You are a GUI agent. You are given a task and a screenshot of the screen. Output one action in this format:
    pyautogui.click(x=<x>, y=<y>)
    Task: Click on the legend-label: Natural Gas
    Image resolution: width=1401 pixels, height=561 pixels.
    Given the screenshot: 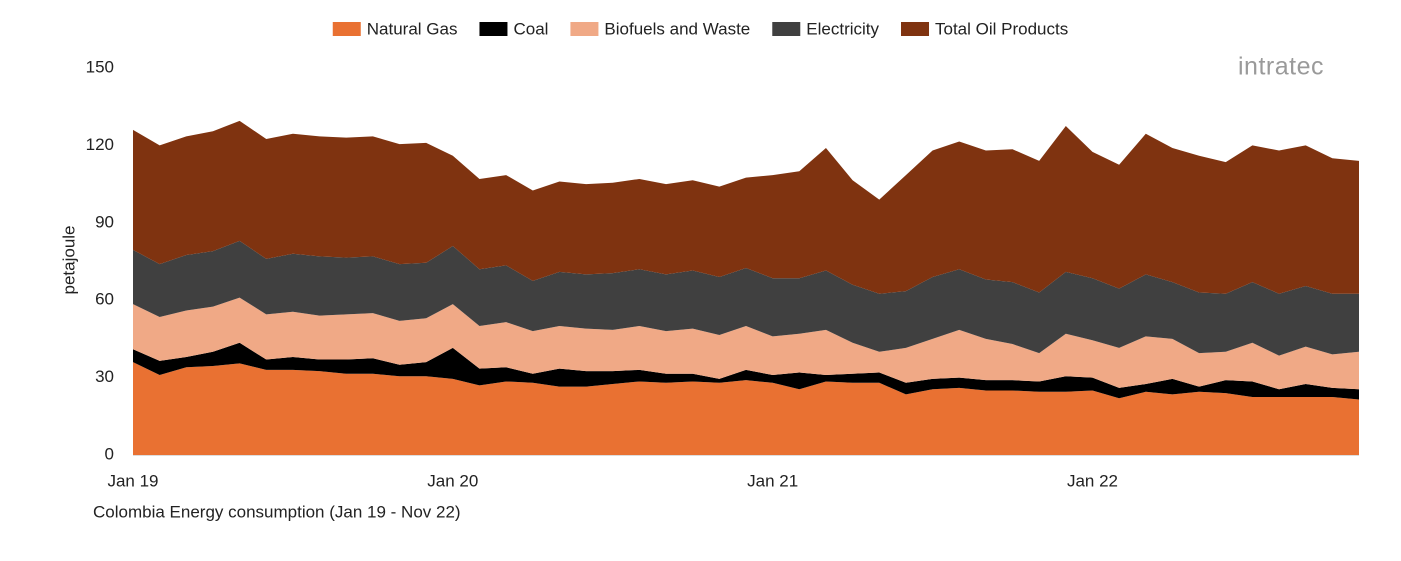 What is the action you would take?
    pyautogui.click(x=412, y=28)
    